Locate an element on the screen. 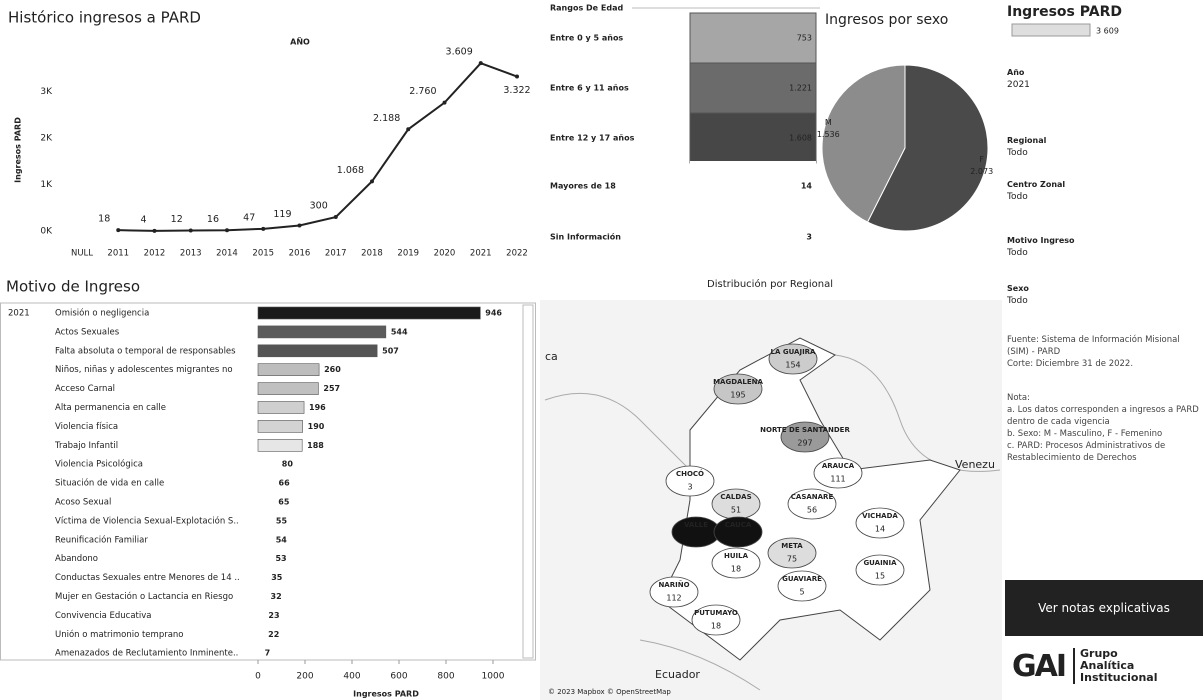 This screenshot has height=700, width=1203. x-tick-label: 2019 is located at coordinates (408, 254).